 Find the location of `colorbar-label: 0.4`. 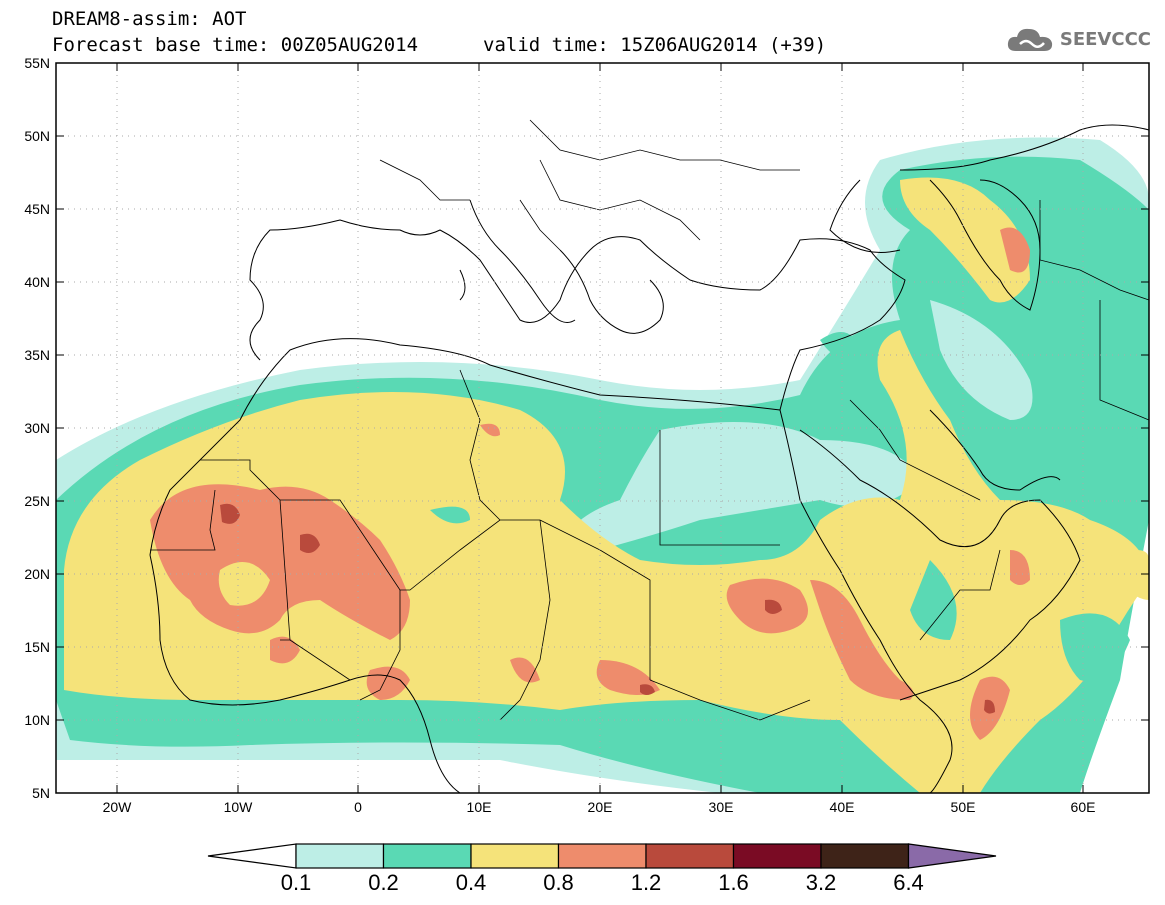

colorbar-label: 0.4 is located at coordinates (471, 882).